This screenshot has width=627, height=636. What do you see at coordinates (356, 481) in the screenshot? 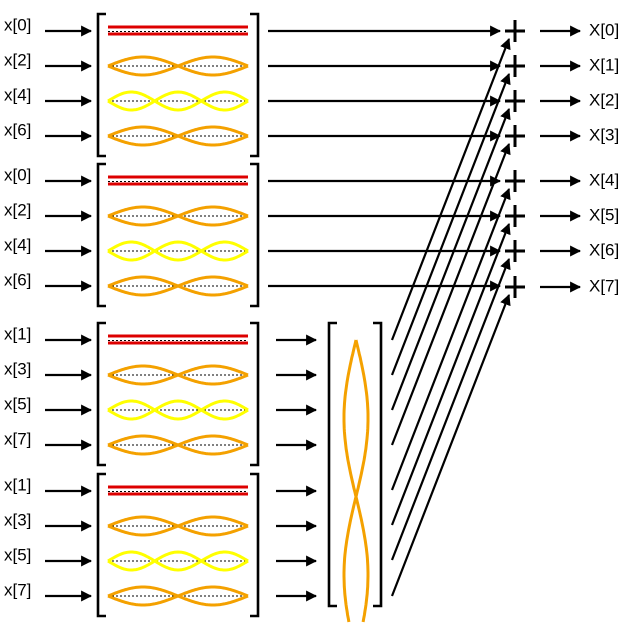
I see `twiddle-wave` at bounding box center [356, 481].